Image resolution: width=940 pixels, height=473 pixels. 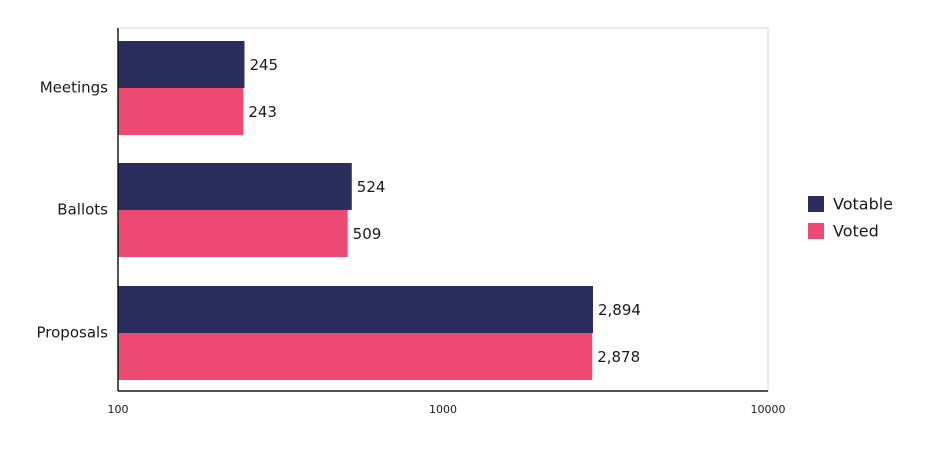 I want to click on x-tick-labels: 100 1000 10000, so click(x=447, y=409).